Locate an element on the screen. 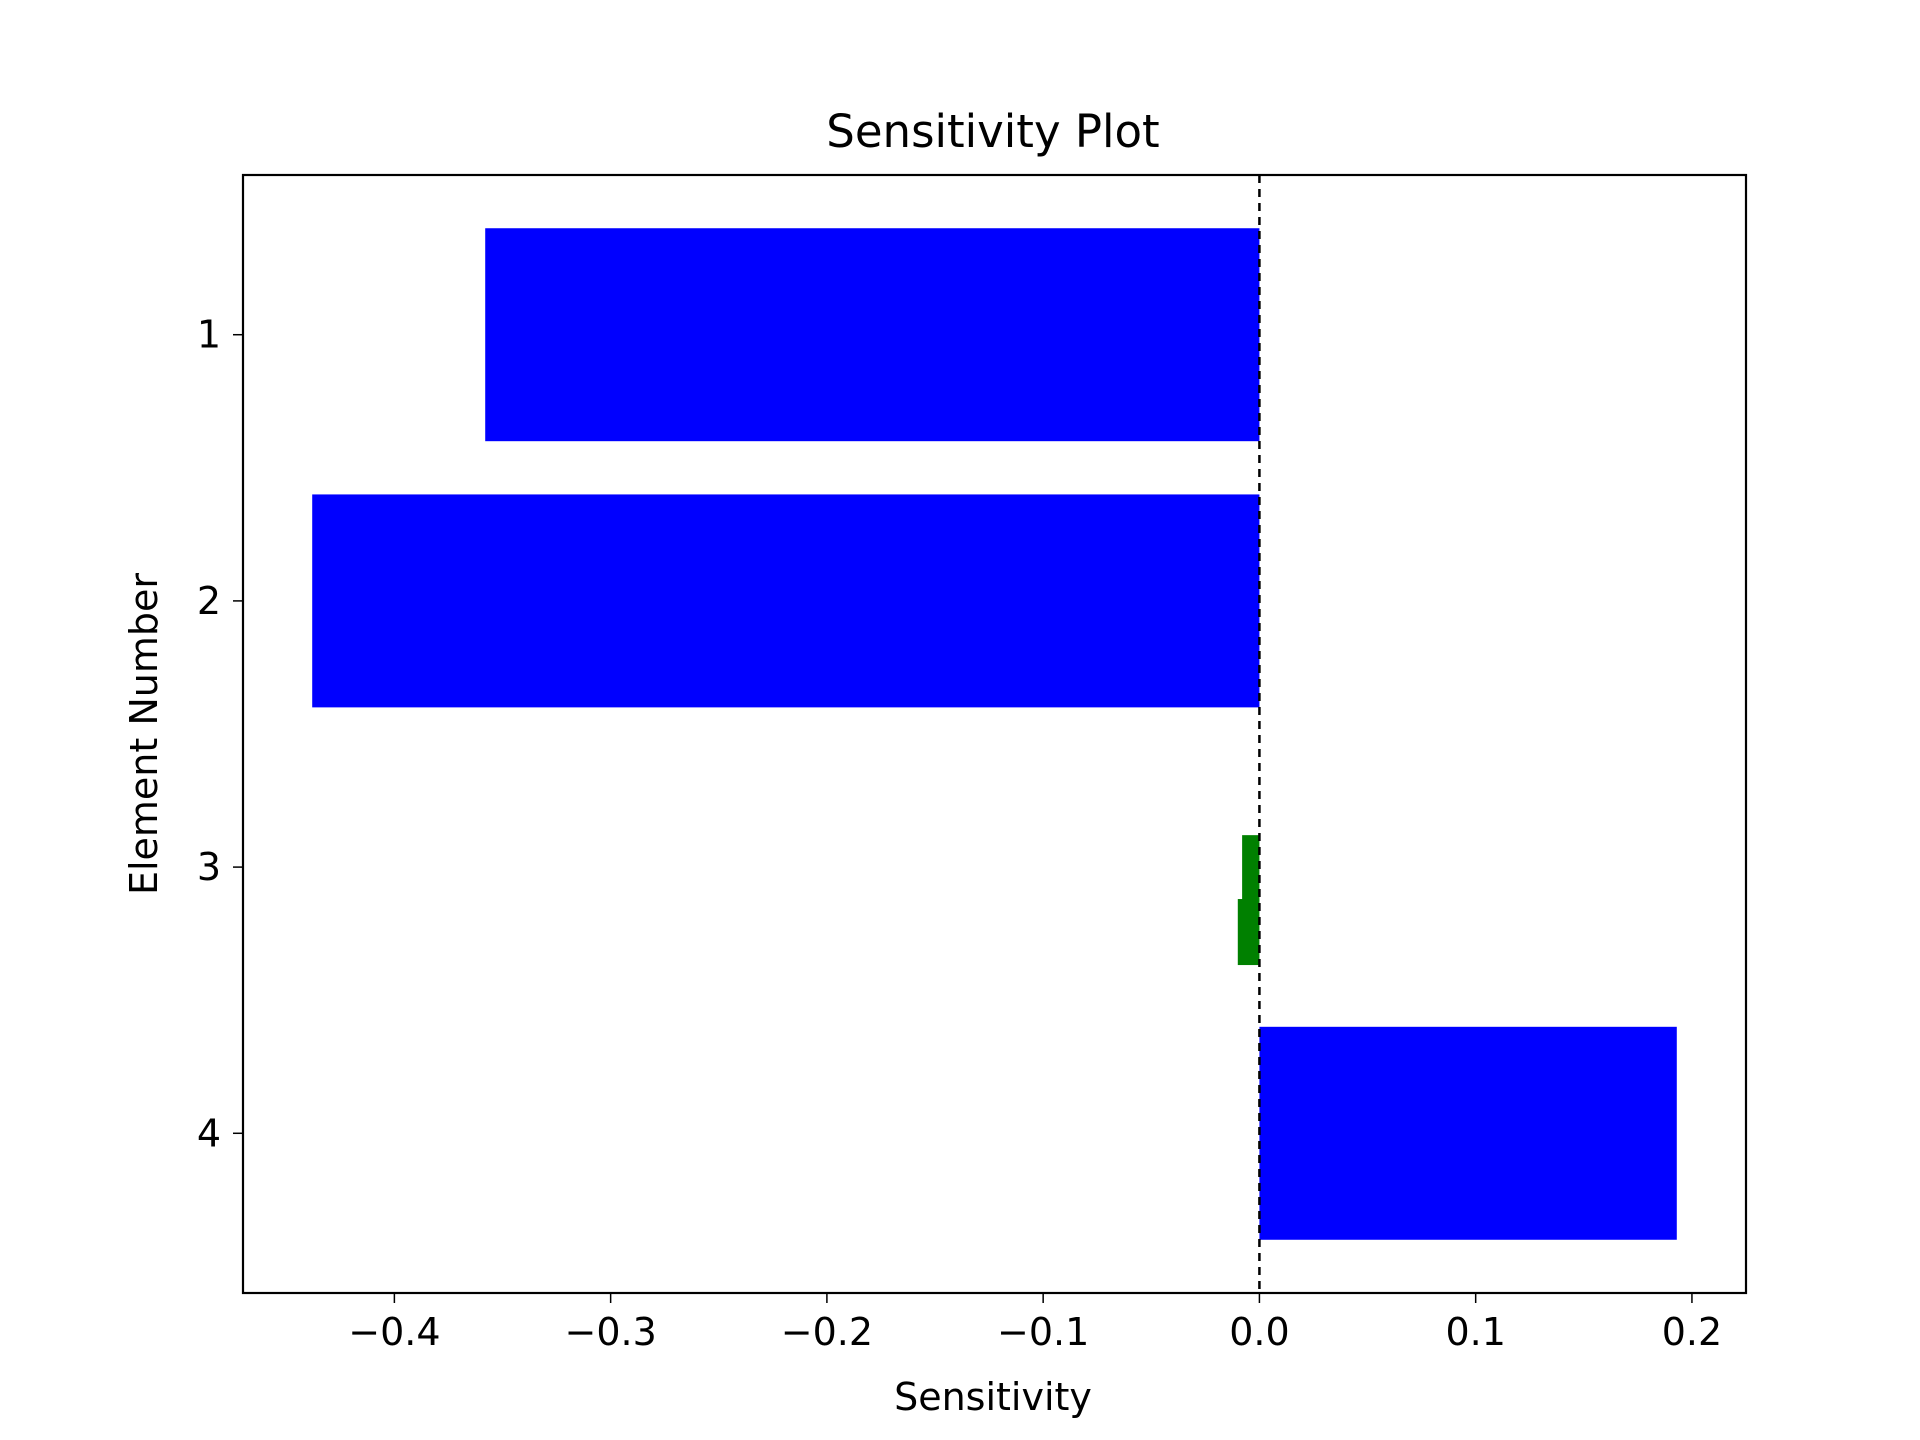 This screenshot has height=1440, width=1920. y-tick-label: 3 is located at coordinates (209, 867).